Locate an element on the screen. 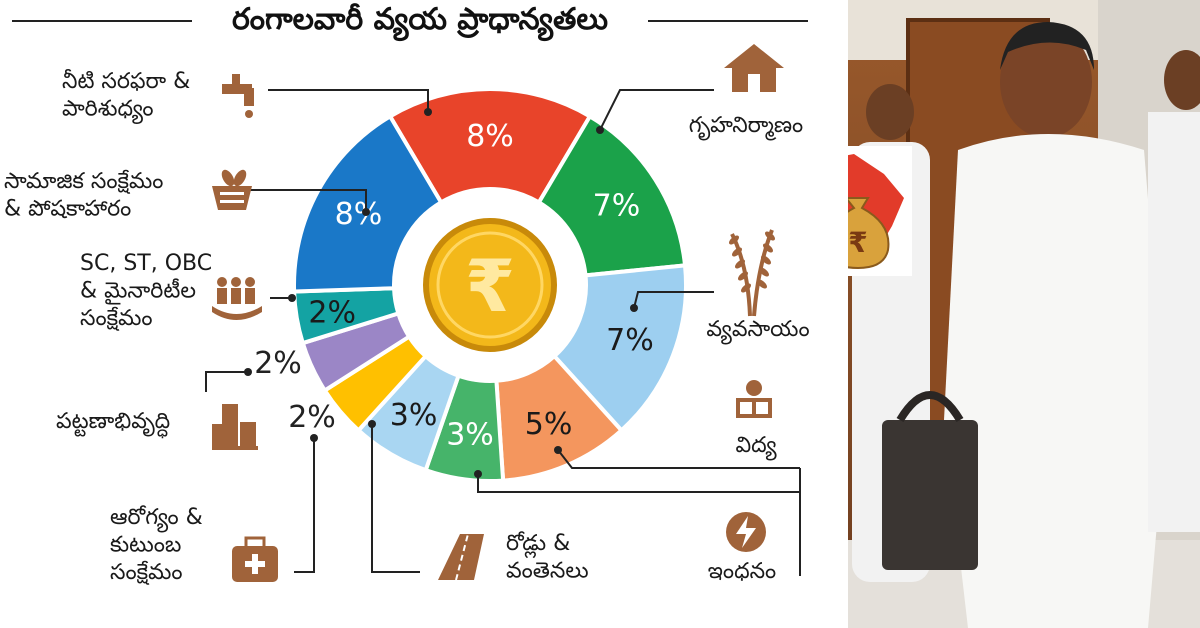 This screenshot has height=628, width=1200. man-main-hair is located at coordinates (1047, 46).